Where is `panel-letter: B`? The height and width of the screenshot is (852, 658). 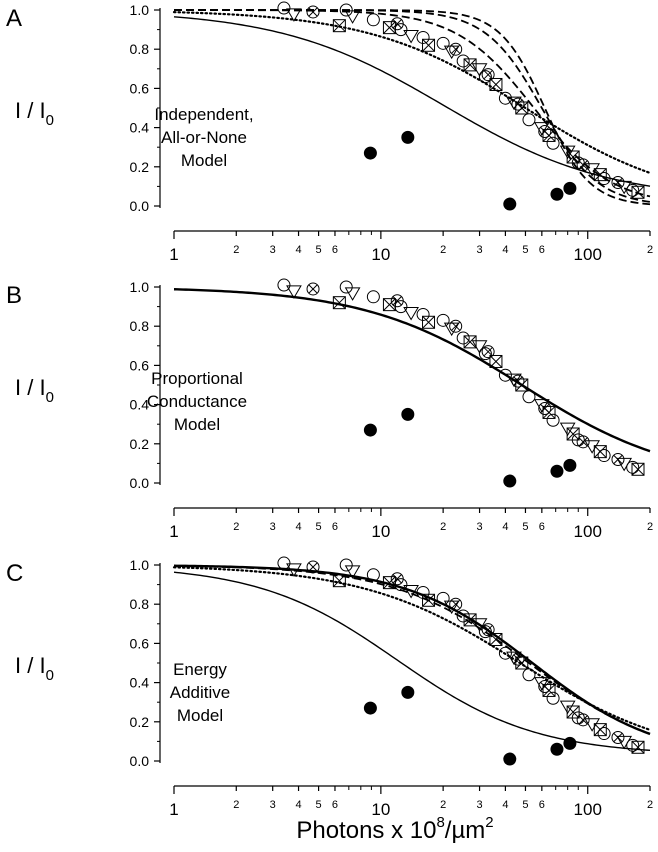
panel-letter: B is located at coordinates (14, 295).